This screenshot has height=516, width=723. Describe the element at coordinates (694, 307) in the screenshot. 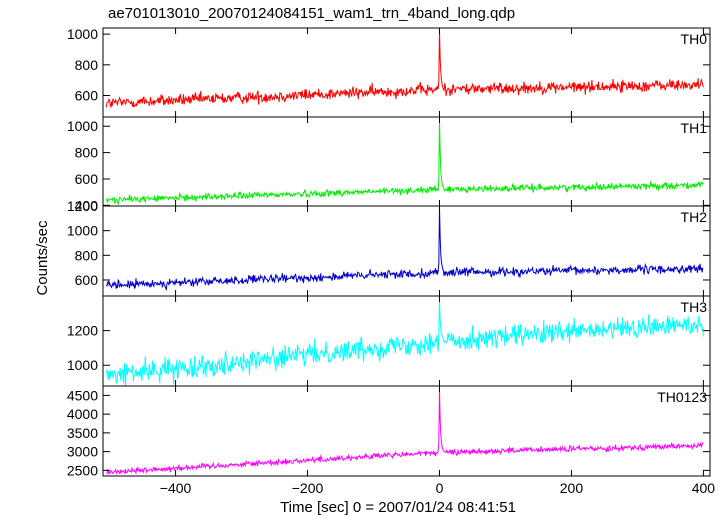

I see `panel-label-th3: TH3` at that location.